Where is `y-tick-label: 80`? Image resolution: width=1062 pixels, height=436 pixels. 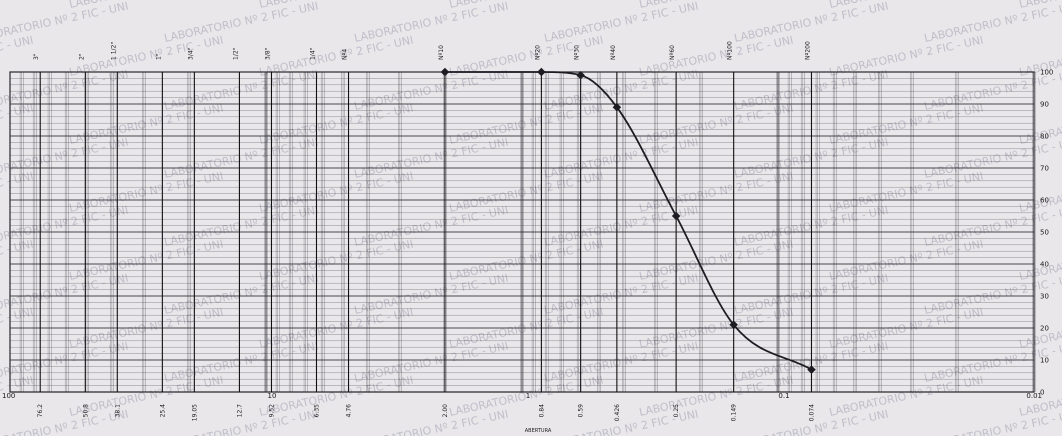
y-tick-label: 80 is located at coordinates (1044, 137).